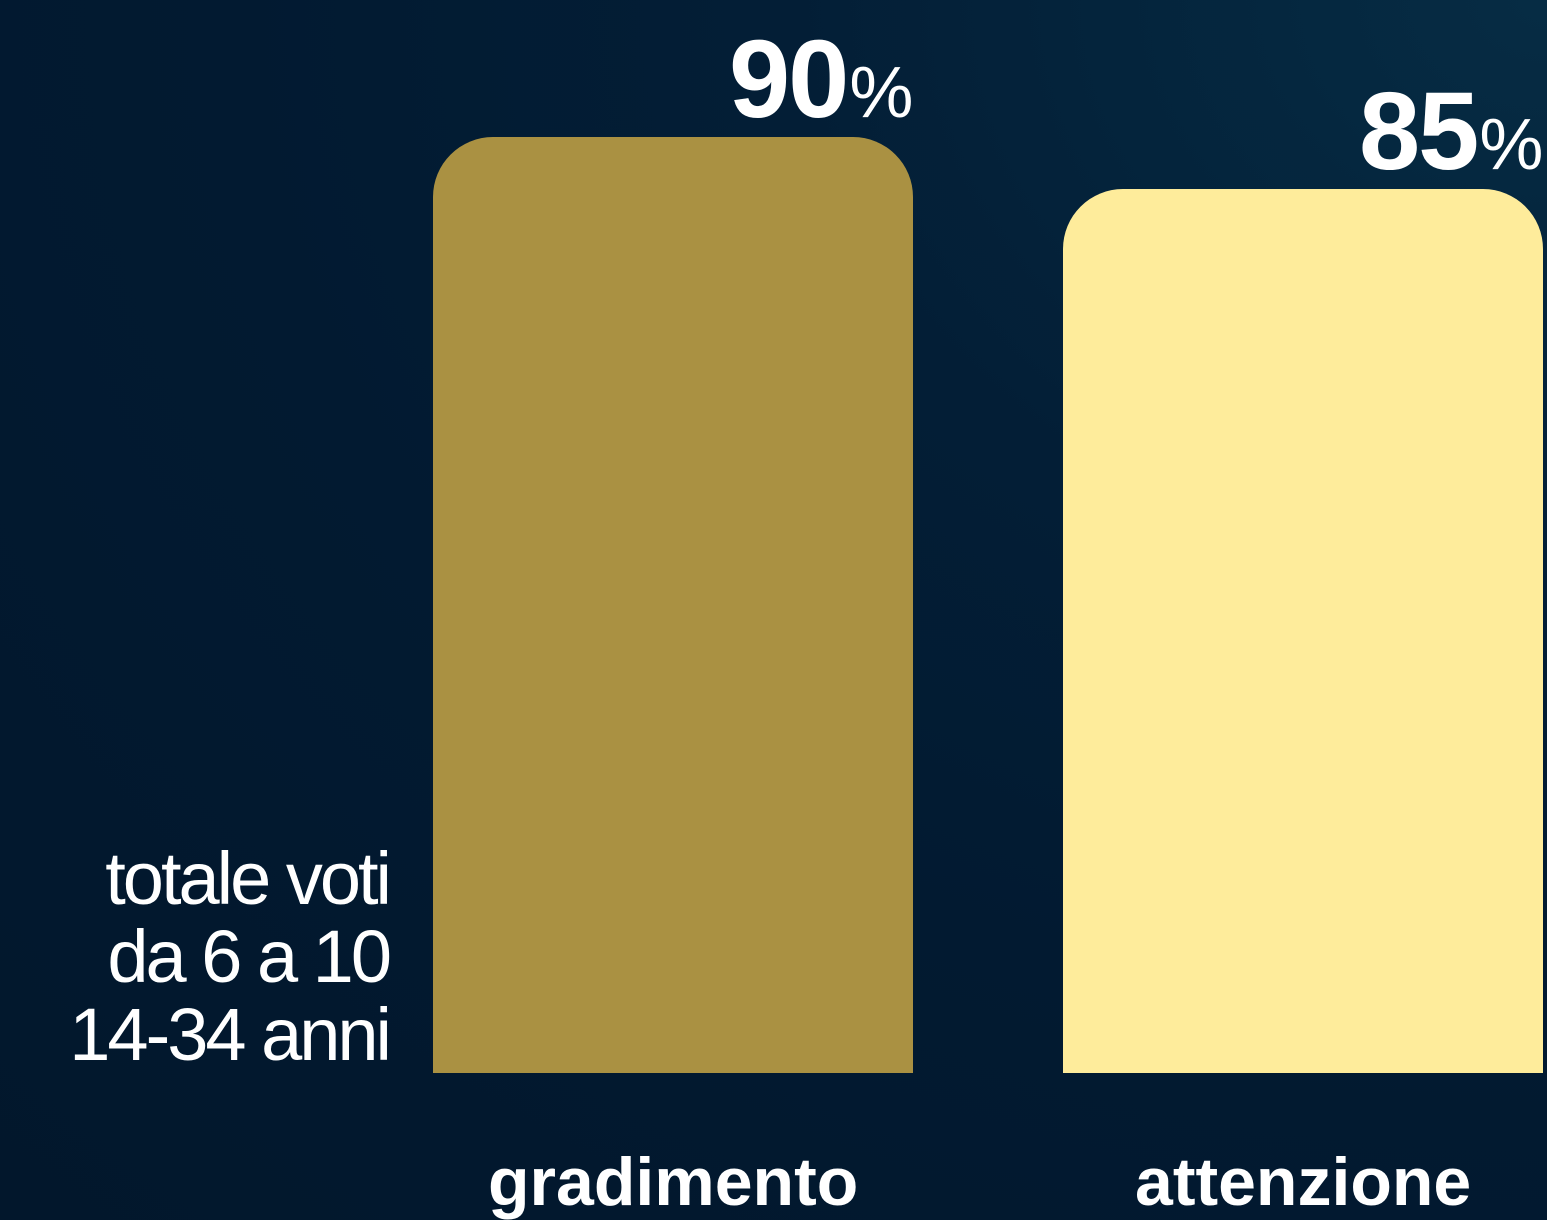 The width and height of the screenshot is (1547, 1220). Describe the element at coordinates (248, 878) in the screenshot. I see `note-line-1: totale voti` at that location.